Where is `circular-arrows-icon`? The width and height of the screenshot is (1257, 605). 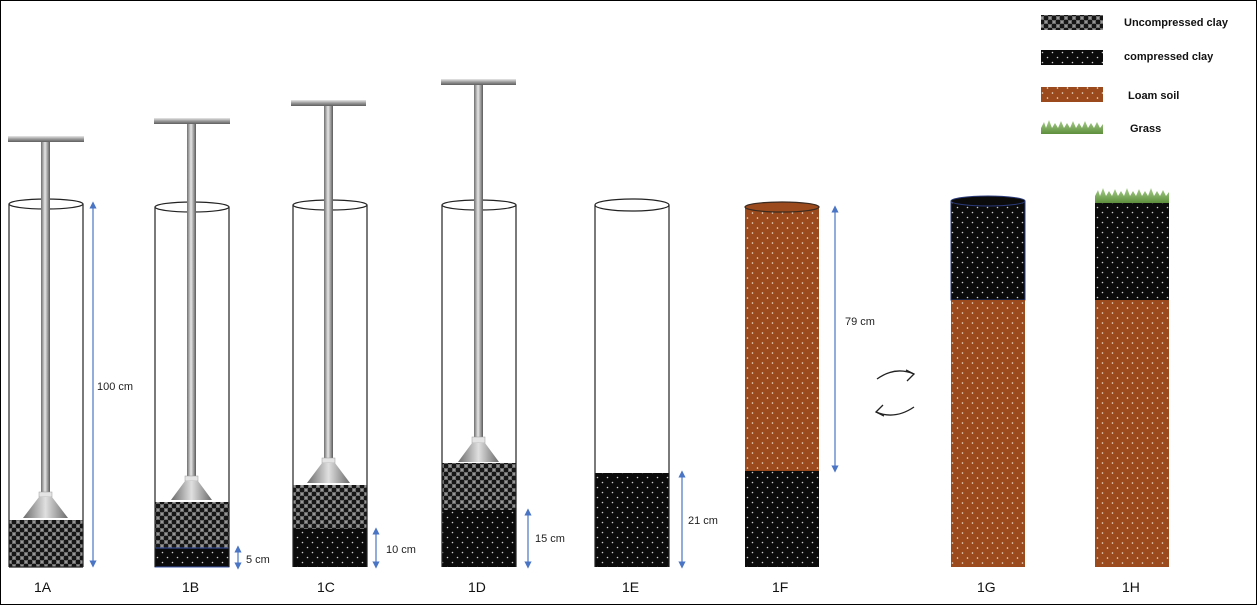
circular-arrows-icon is located at coordinates (895, 393).